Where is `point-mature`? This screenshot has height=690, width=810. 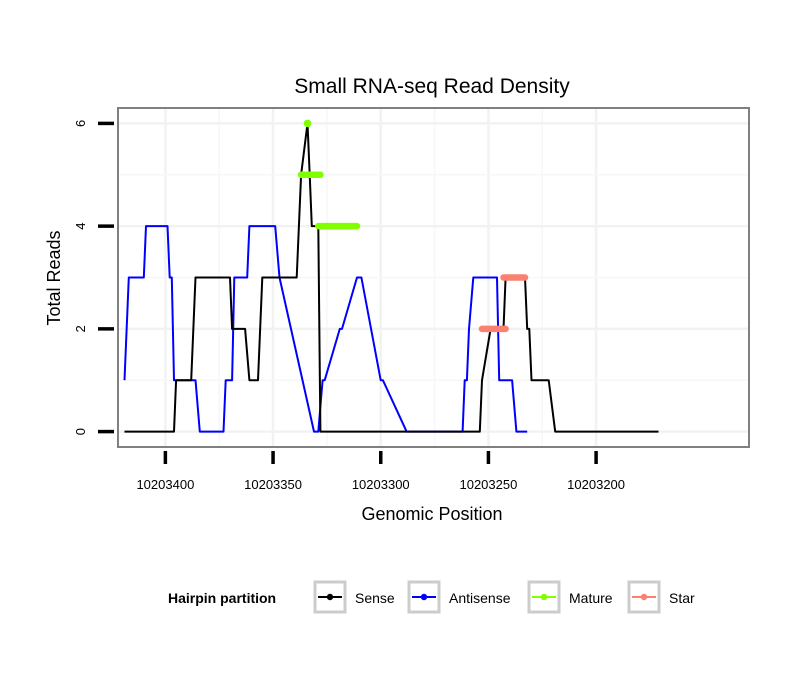 point-mature is located at coordinates (307, 123).